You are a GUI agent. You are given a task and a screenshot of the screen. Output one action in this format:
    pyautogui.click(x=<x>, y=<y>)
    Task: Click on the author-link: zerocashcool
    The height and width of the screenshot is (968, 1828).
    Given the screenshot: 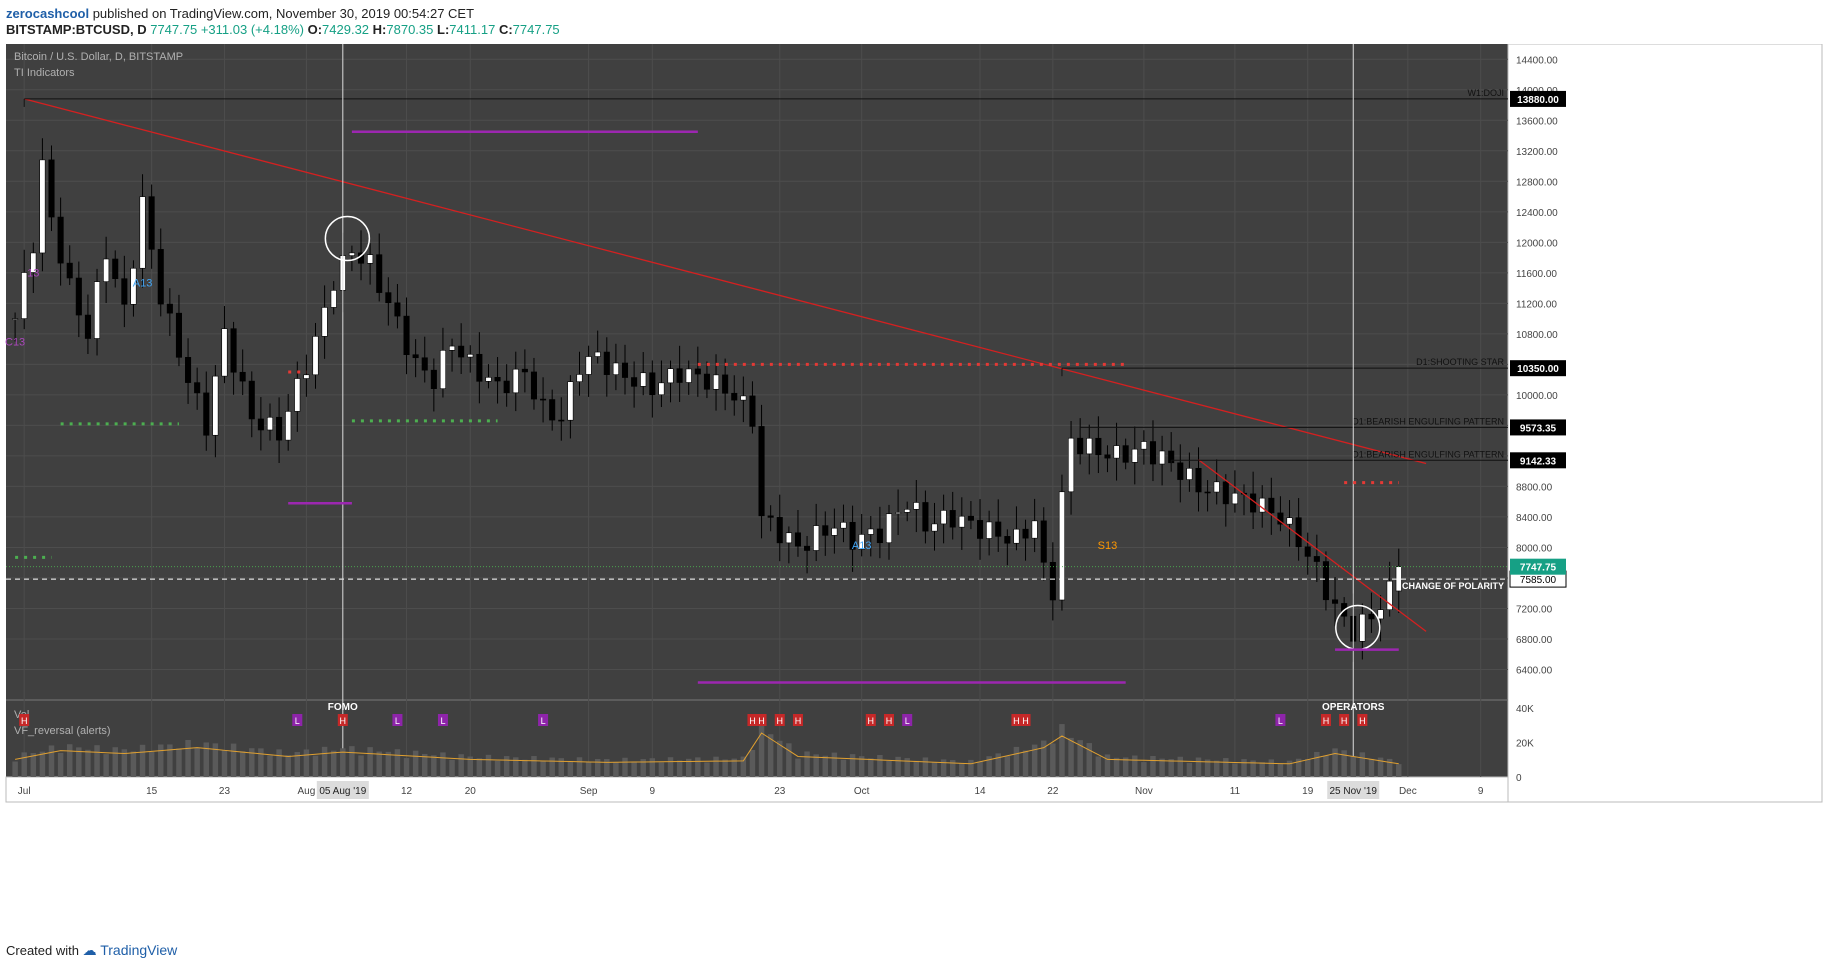 What is the action you would take?
    pyautogui.click(x=48, y=13)
    